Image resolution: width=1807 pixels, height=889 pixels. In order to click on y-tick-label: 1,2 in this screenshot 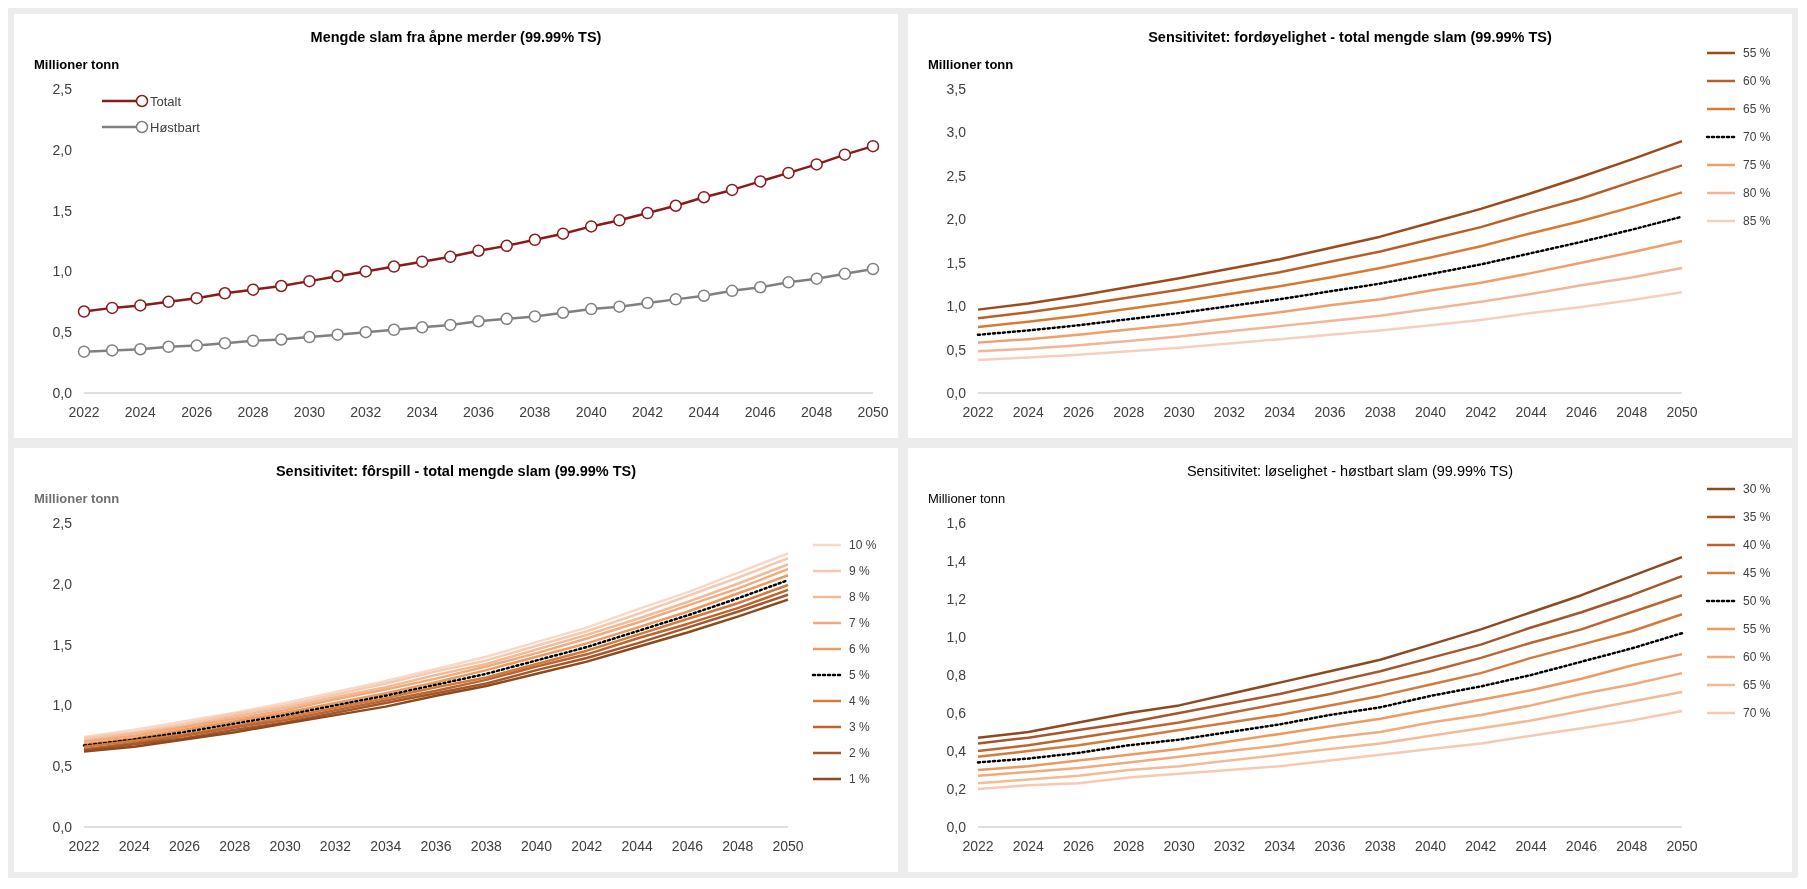, I will do `click(956, 599)`.